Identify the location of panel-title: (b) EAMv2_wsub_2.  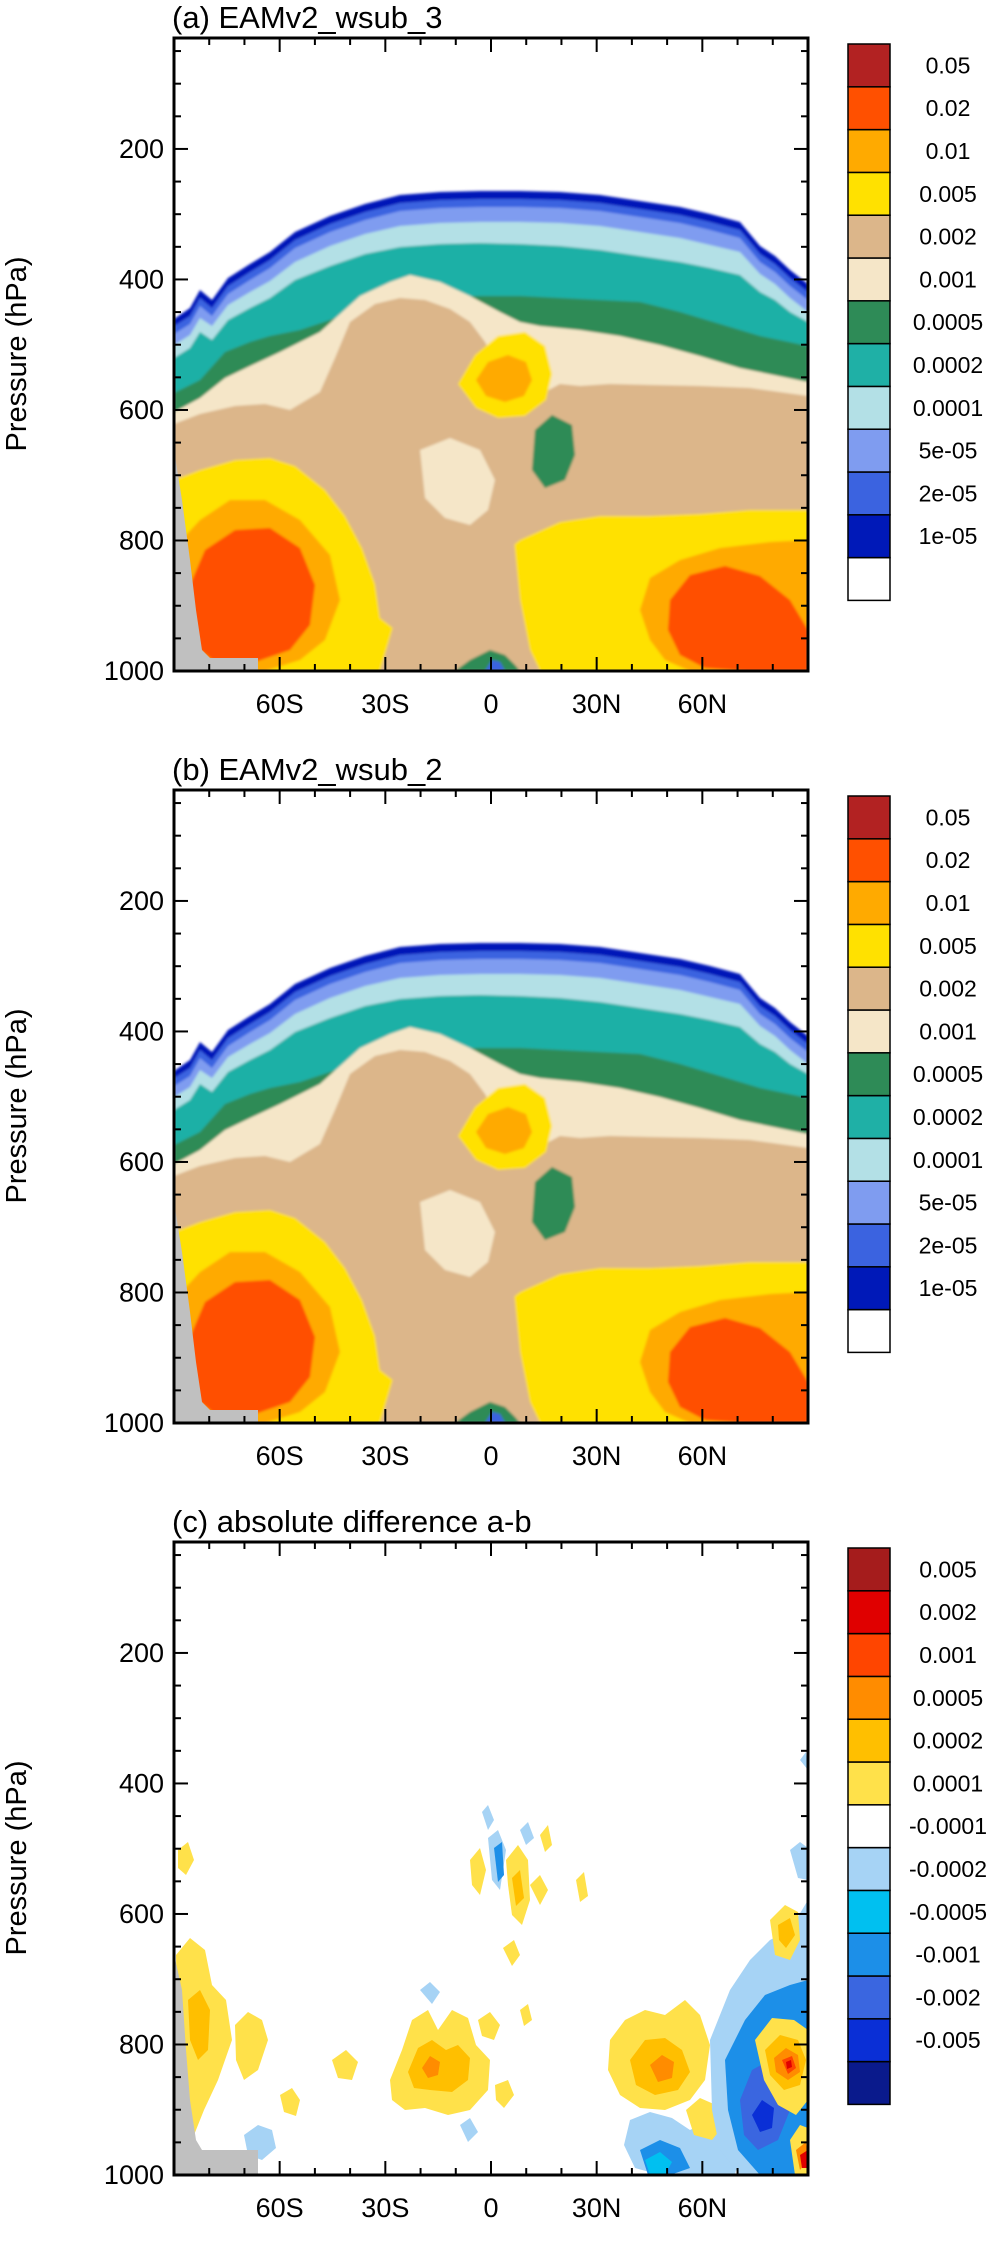
(307, 769).